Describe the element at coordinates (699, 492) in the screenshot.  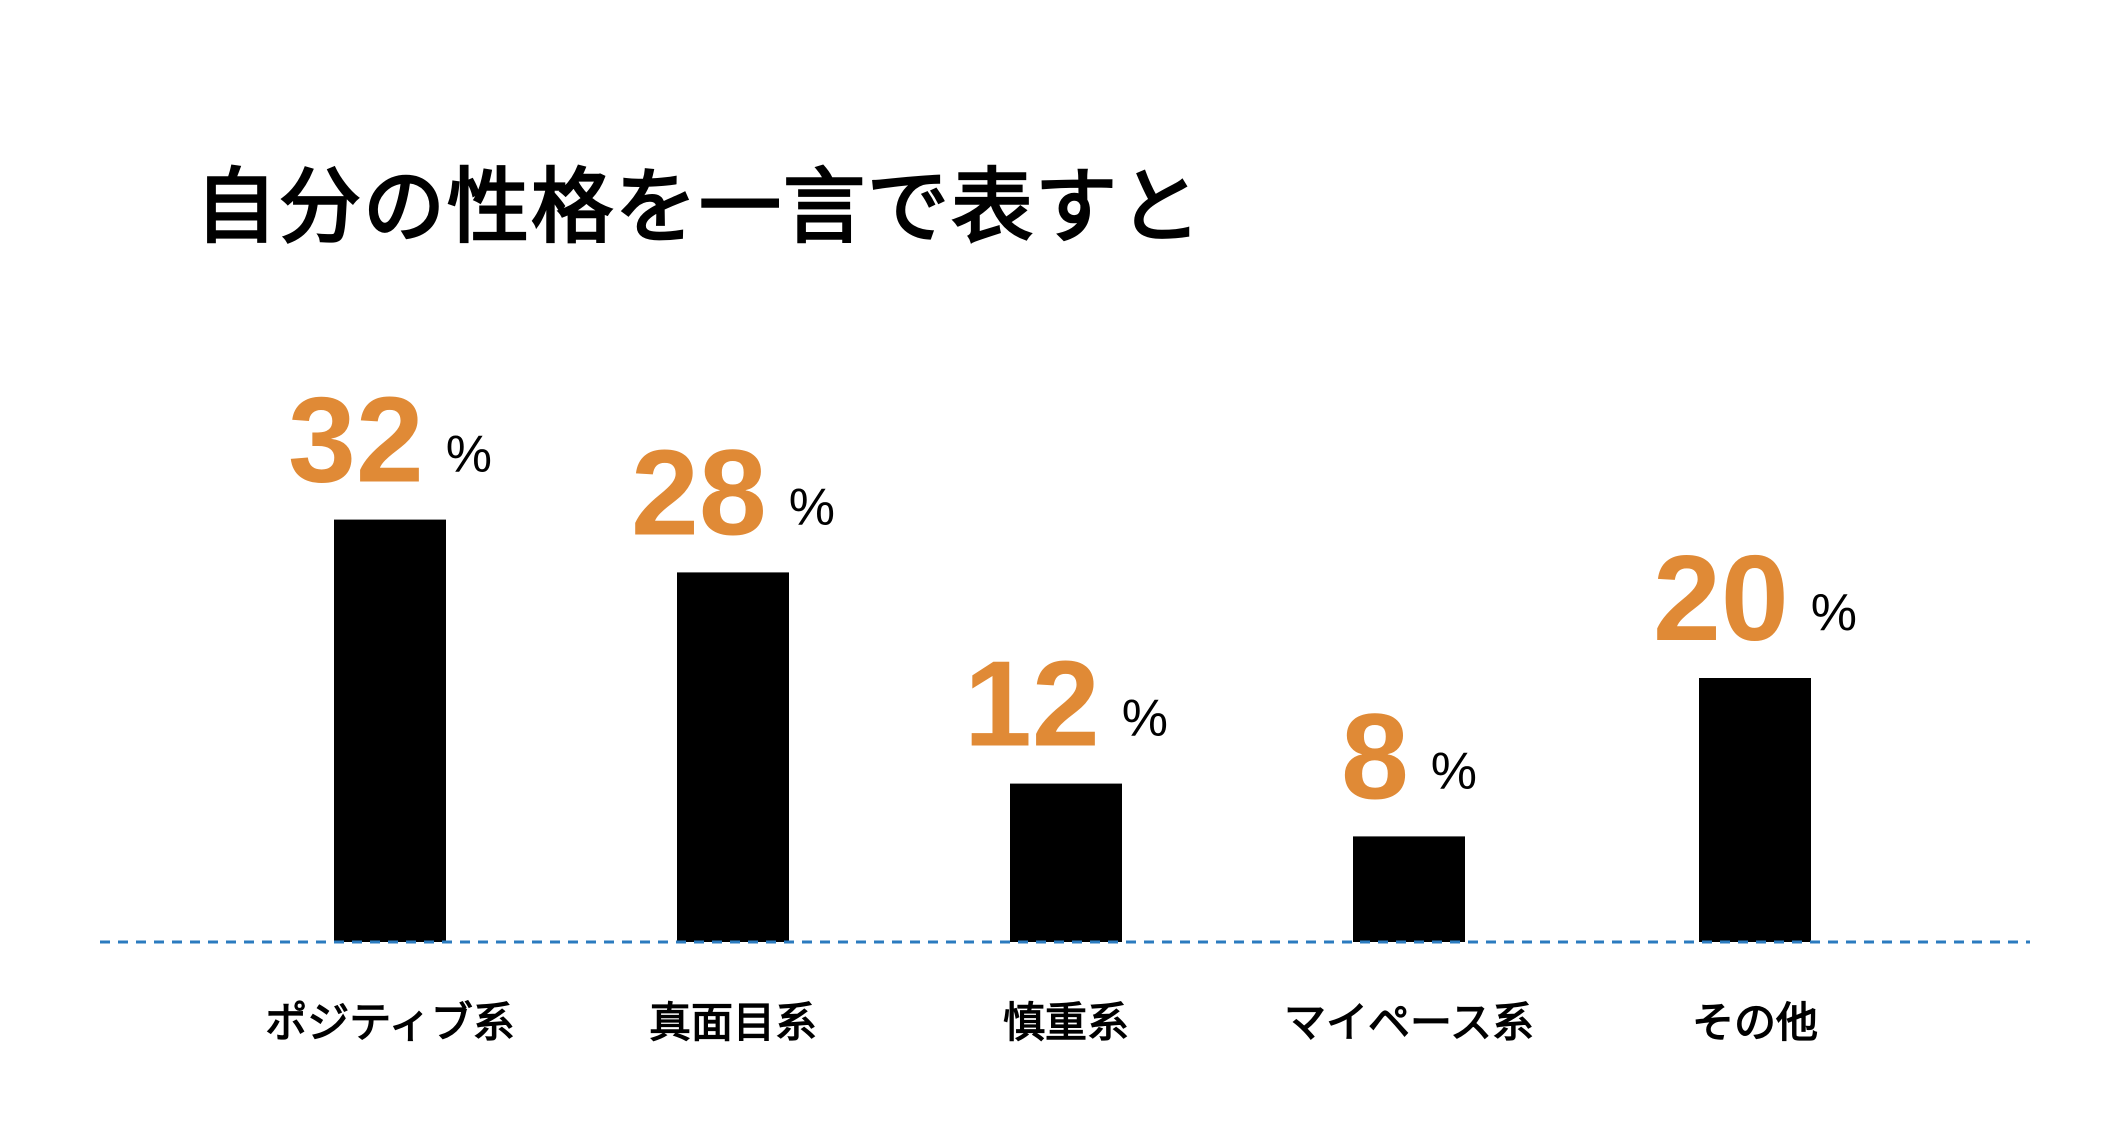
I see `value-number: 28` at that location.